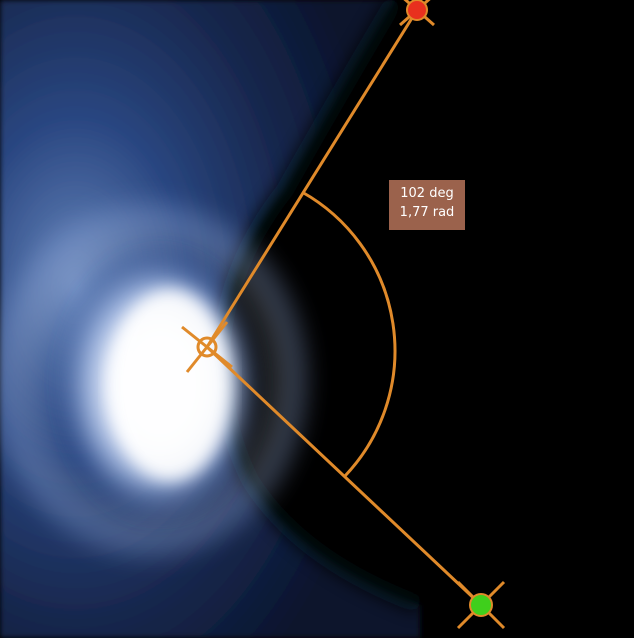 The height and width of the screenshot is (638, 634). What do you see at coordinates (427, 212) in the screenshot?
I see `angle-radians: 1,77 rad` at bounding box center [427, 212].